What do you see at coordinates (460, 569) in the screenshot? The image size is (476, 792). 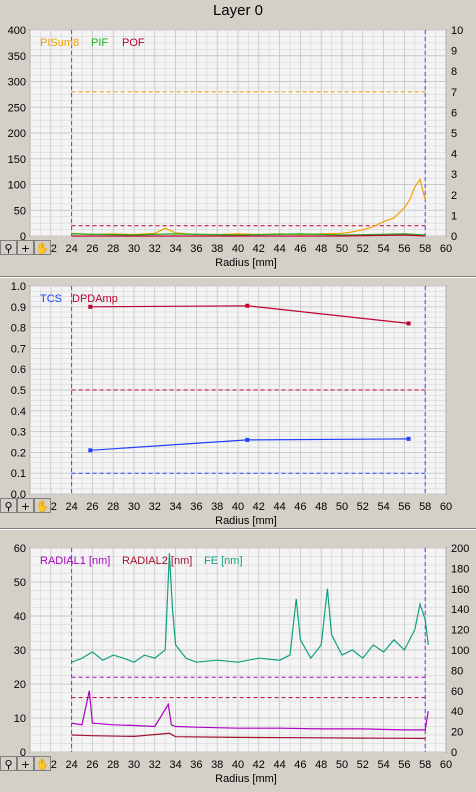 I see `y2-tick-label: 180` at bounding box center [460, 569].